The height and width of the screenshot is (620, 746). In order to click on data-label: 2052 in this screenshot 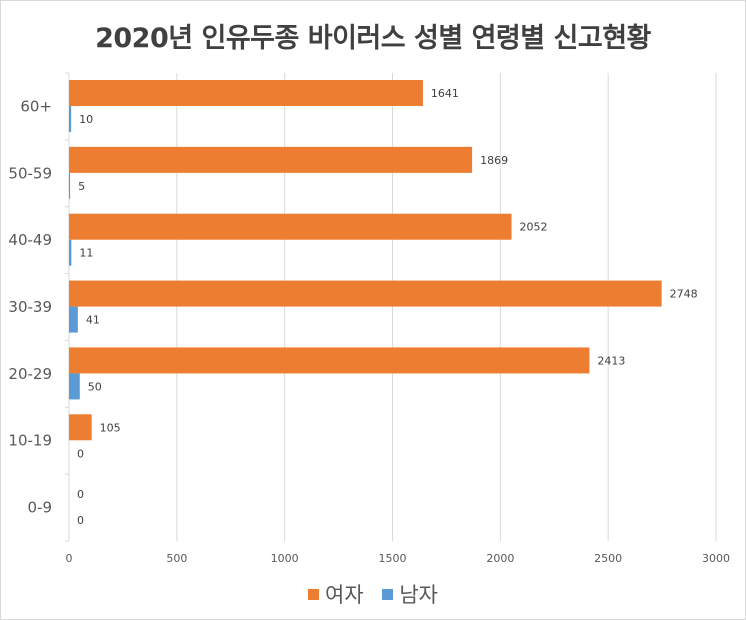, I will do `click(534, 227)`.